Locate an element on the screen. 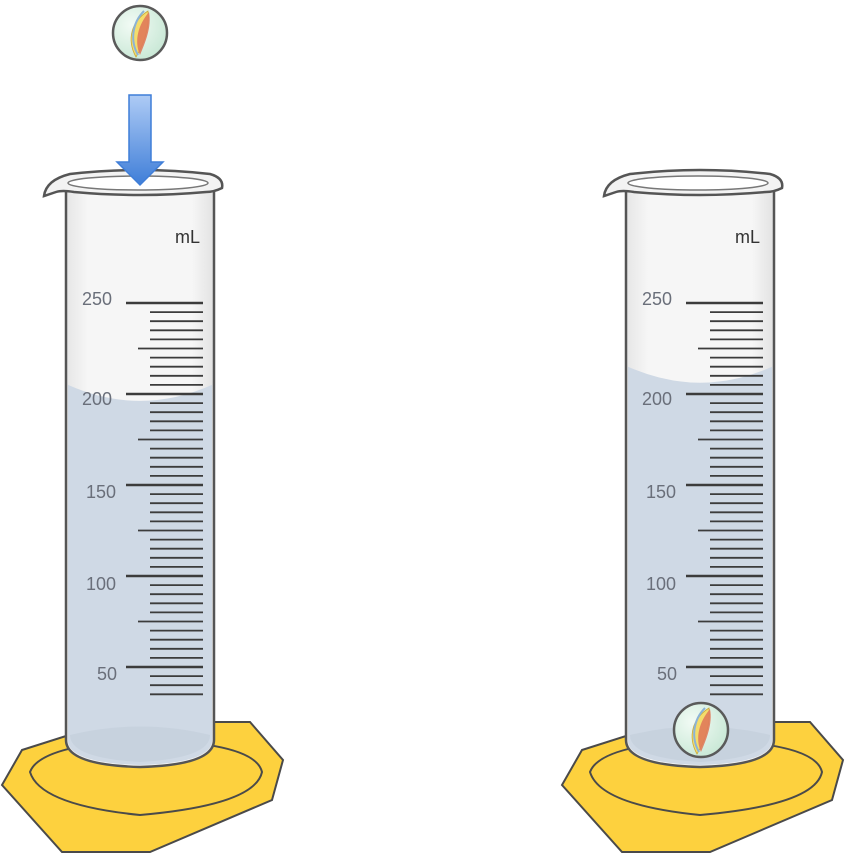 Image resolution: width=867 pixels, height=862 pixels. glass-opening is located at coordinates (698, 183).